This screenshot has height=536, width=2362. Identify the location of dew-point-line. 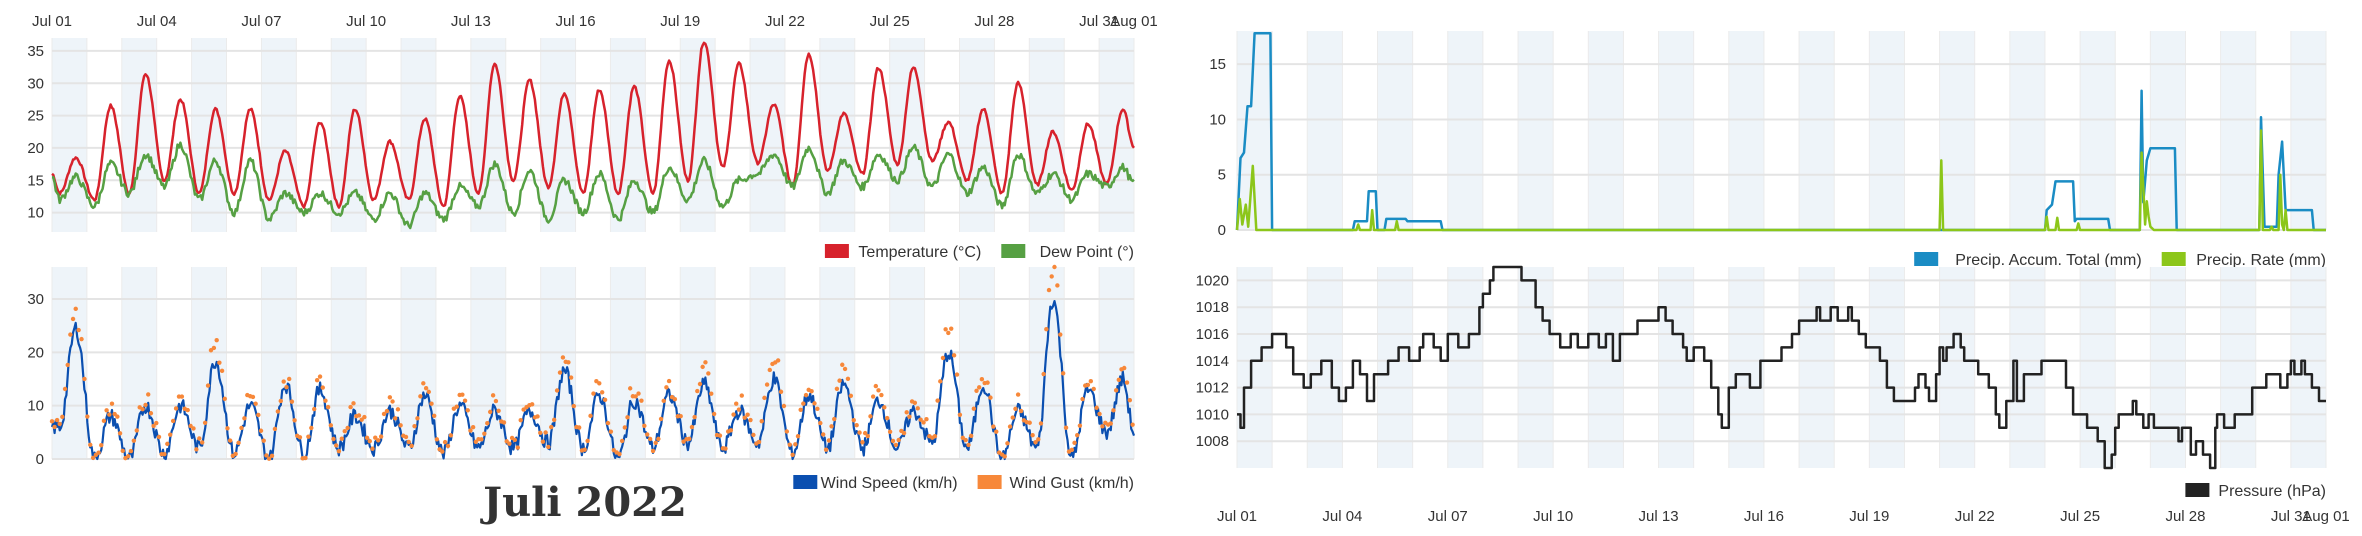
(593, 185).